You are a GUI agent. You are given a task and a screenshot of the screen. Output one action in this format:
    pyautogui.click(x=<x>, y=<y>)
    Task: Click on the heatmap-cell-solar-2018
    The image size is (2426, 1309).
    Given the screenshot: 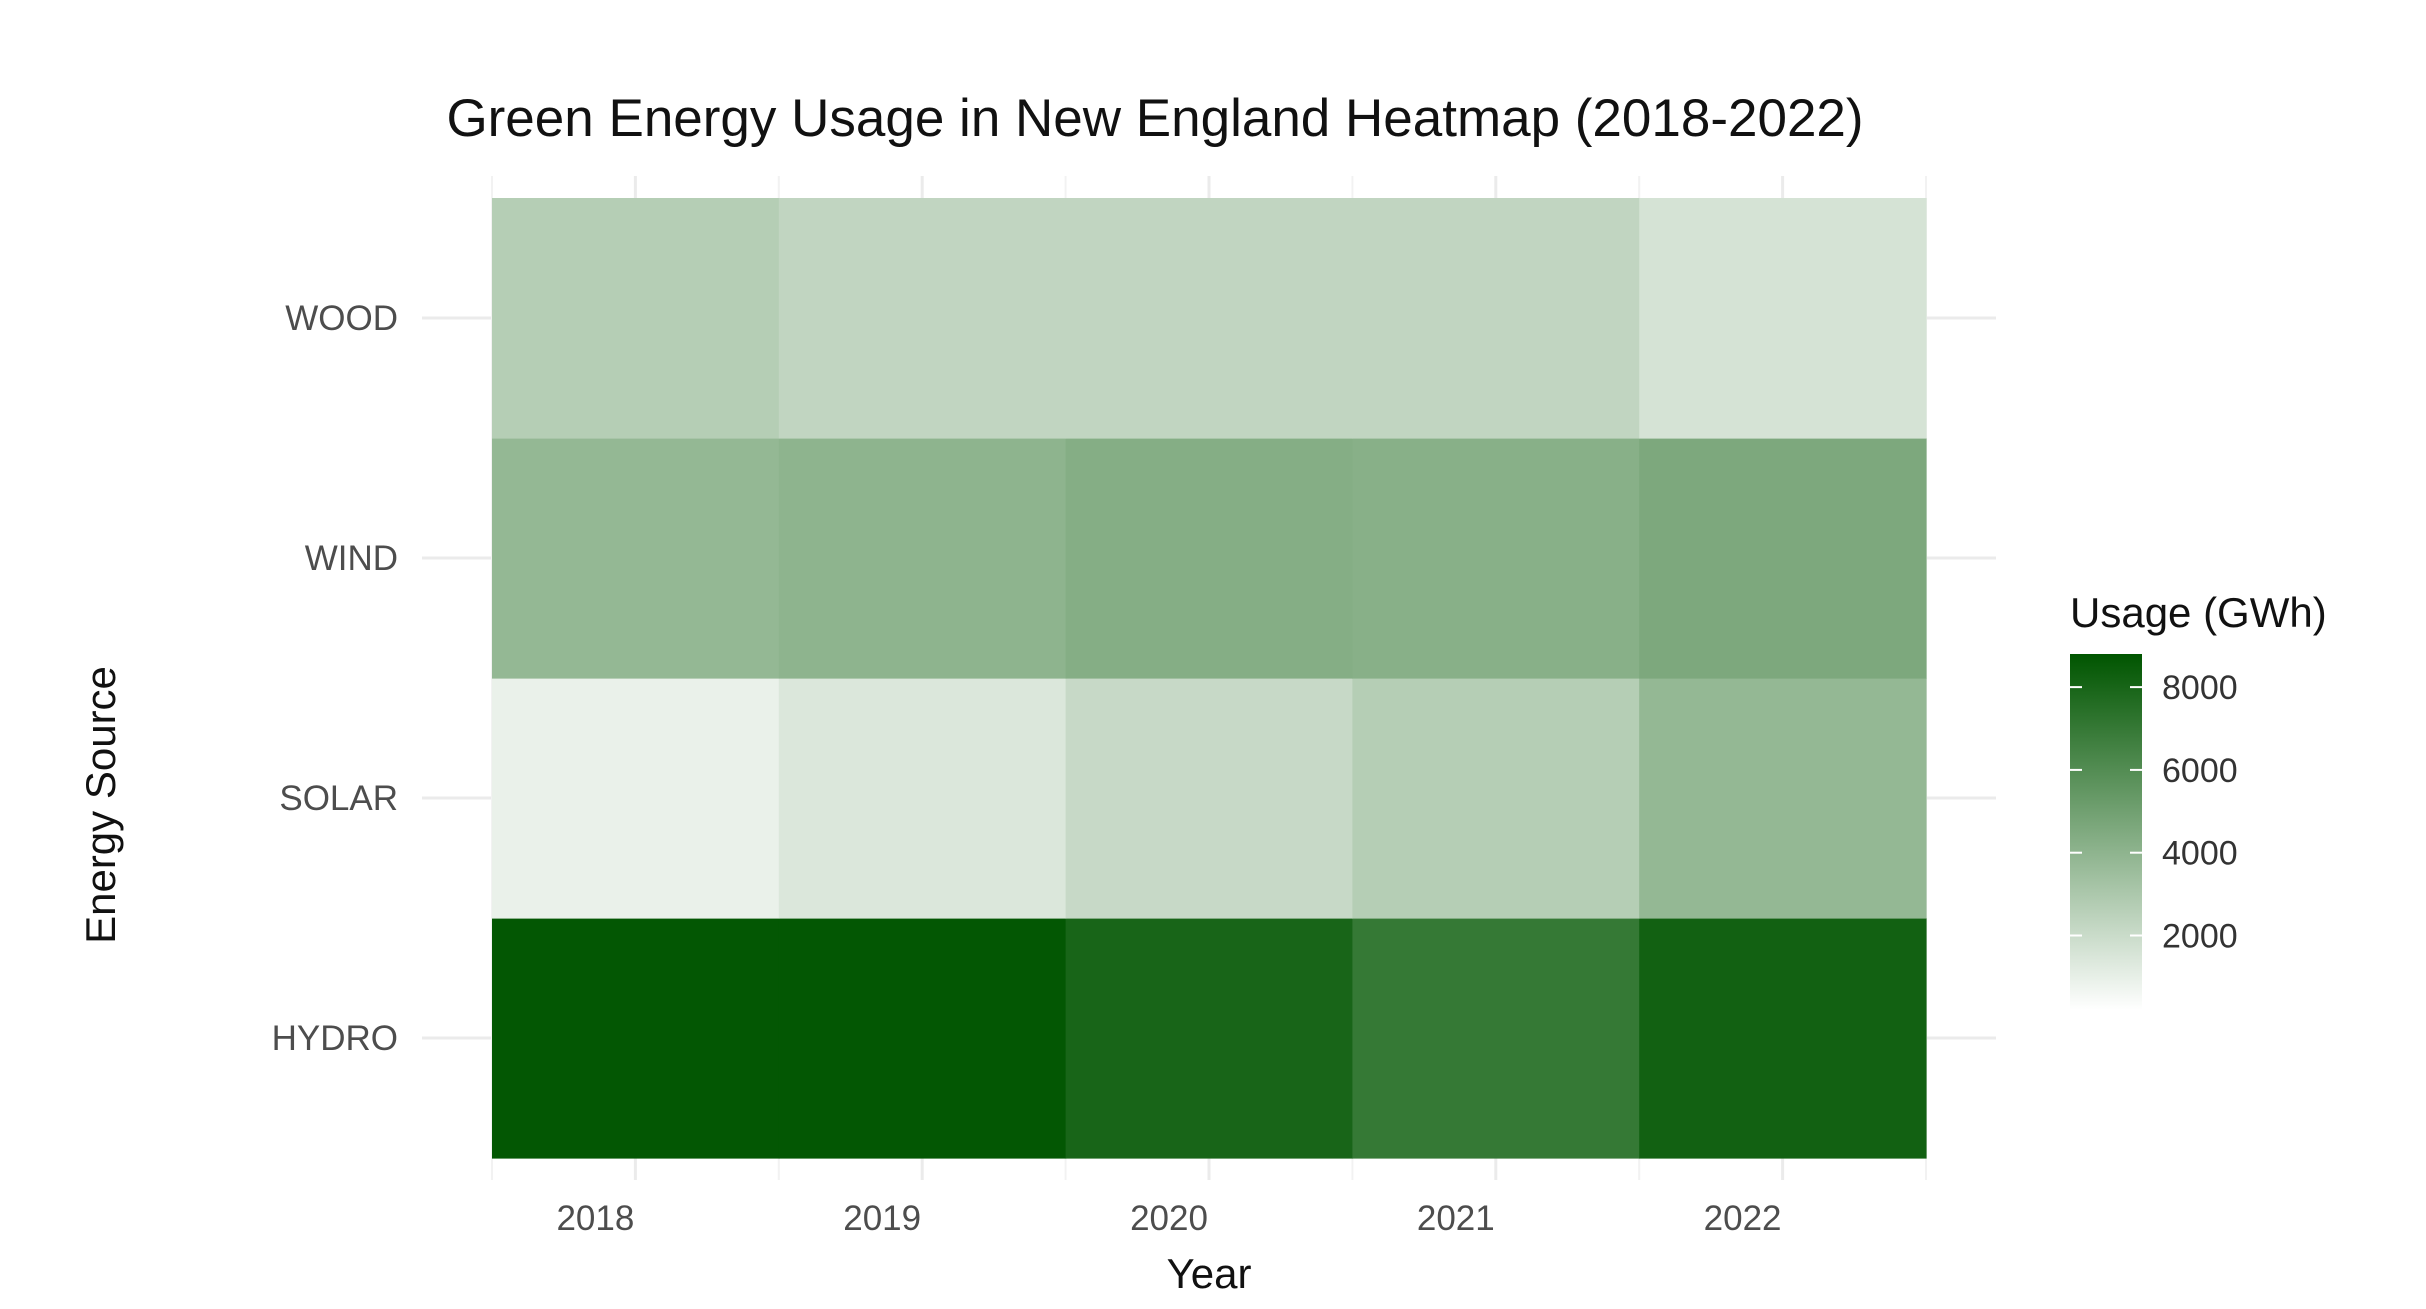 What is the action you would take?
    pyautogui.click(x=636, y=798)
    